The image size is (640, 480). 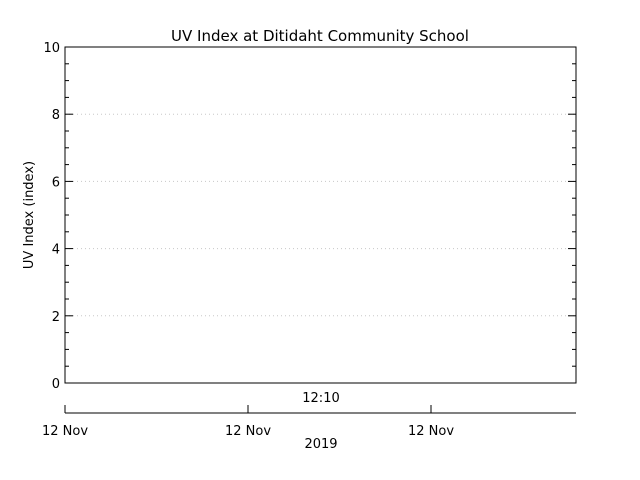 I want to click on y-tick-label: 4, so click(x=56, y=250).